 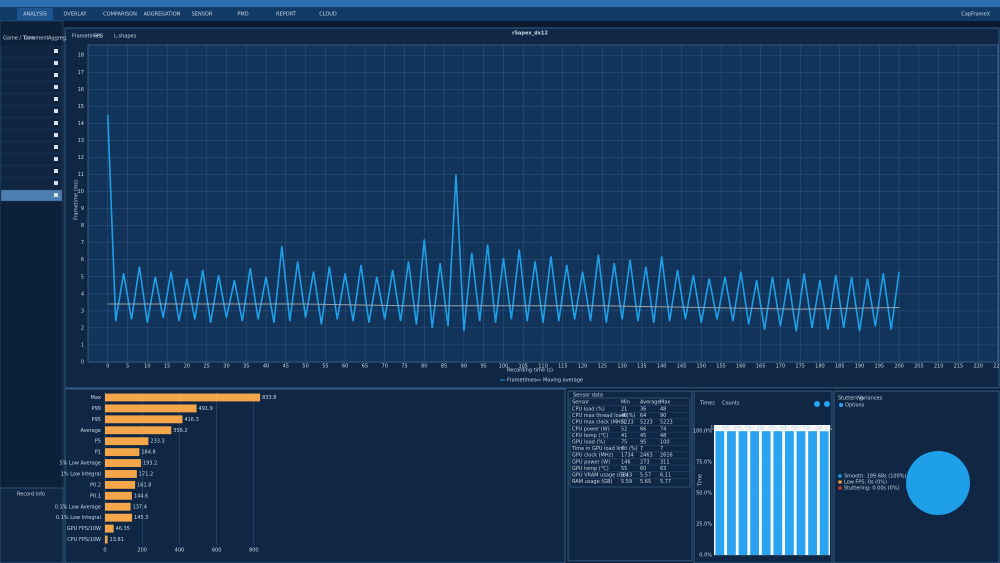 I want to click on options-icon, so click(x=841, y=405).